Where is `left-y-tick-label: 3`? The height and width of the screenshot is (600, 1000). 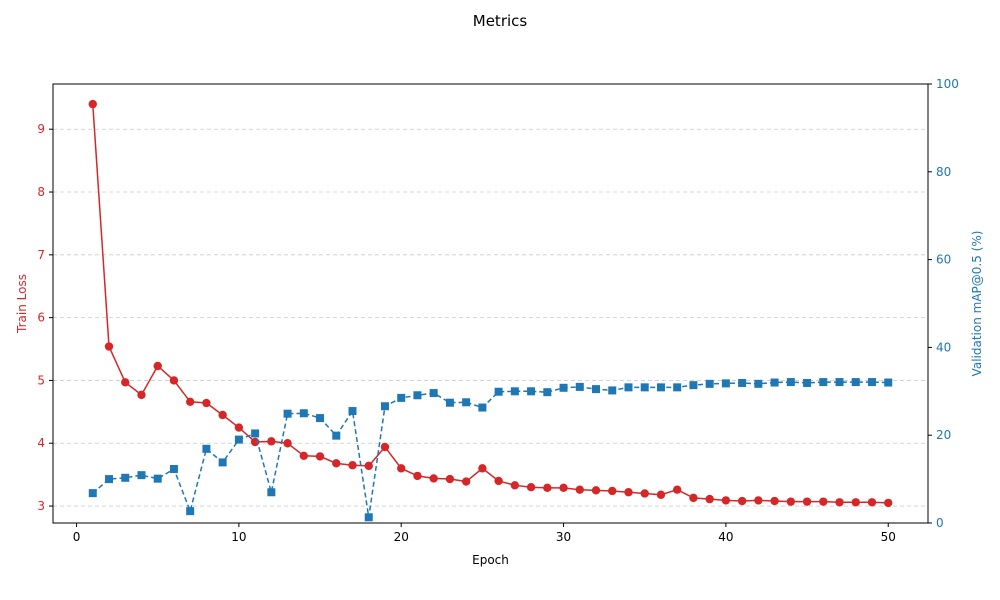
left-y-tick-label: 3 is located at coordinates (41, 506).